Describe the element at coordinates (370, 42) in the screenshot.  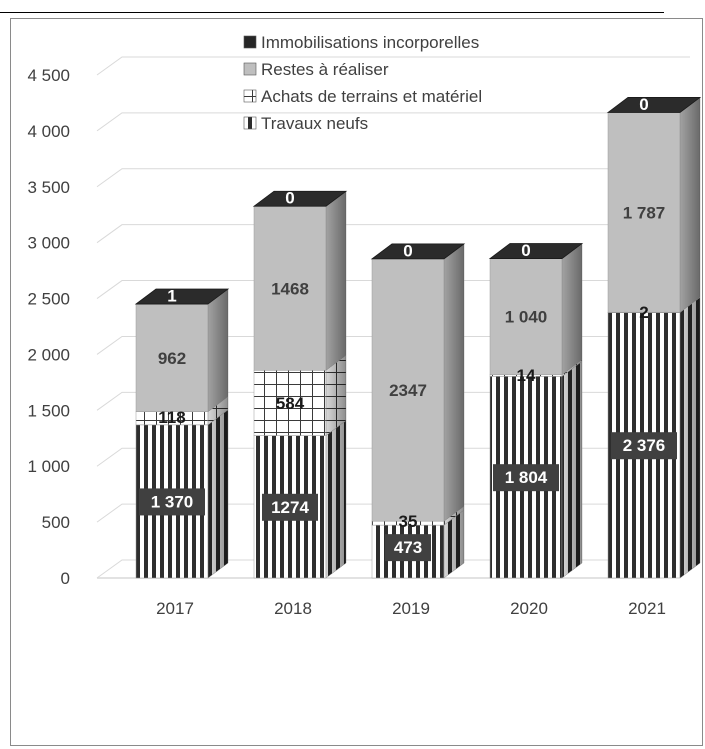
I see `legend-label: Immobilisations incorporelles` at that location.